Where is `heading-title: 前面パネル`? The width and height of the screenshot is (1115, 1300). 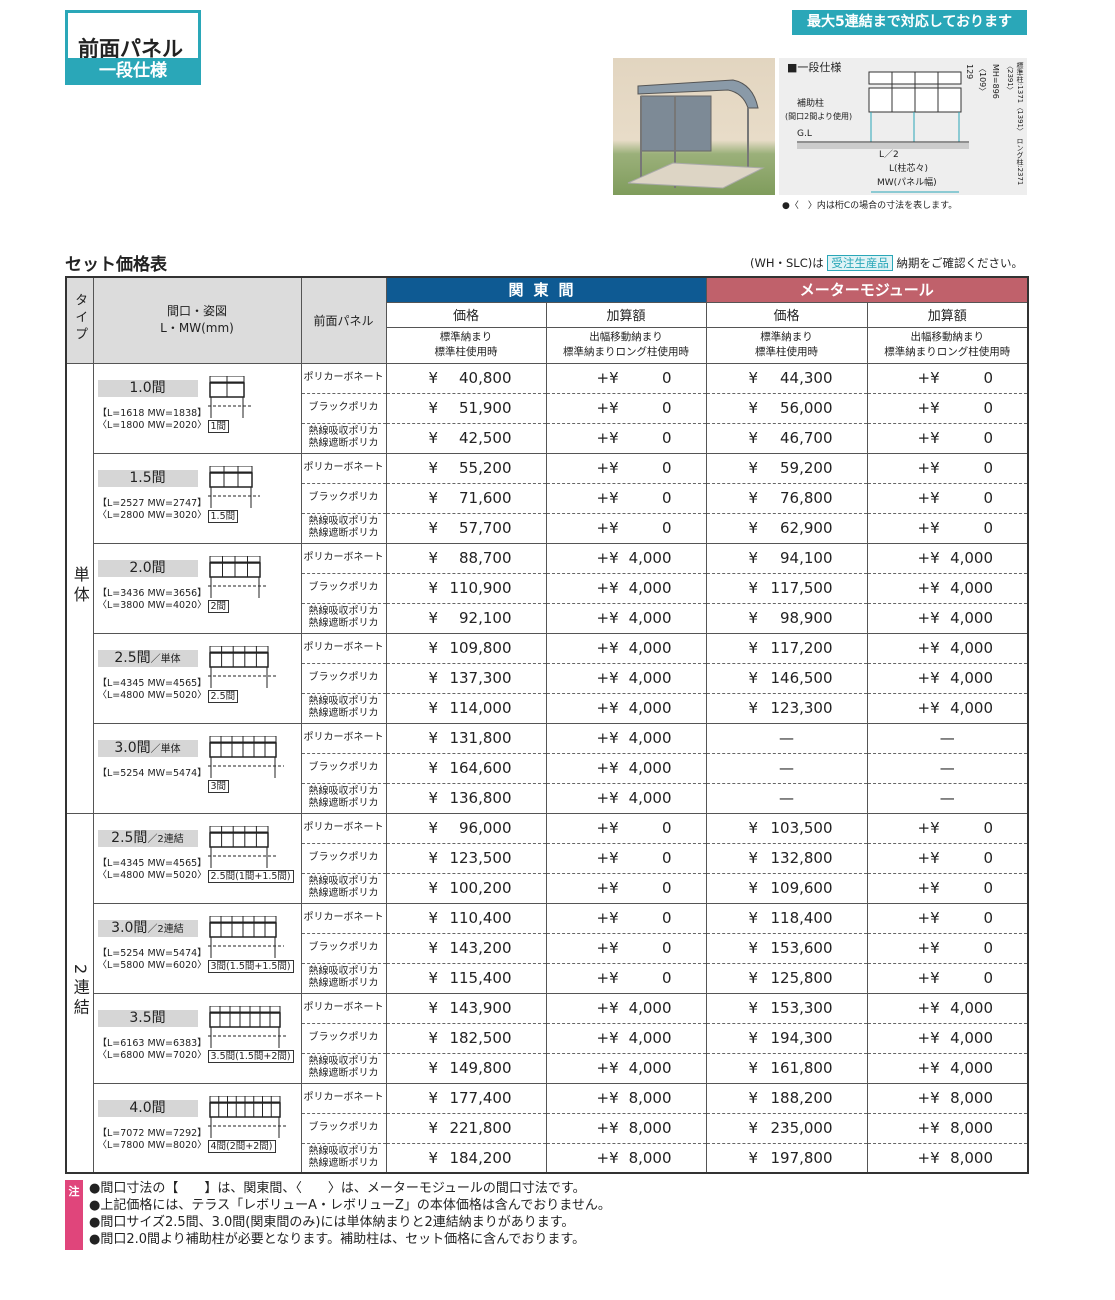 heading-title: 前面パネル is located at coordinates (130, 49).